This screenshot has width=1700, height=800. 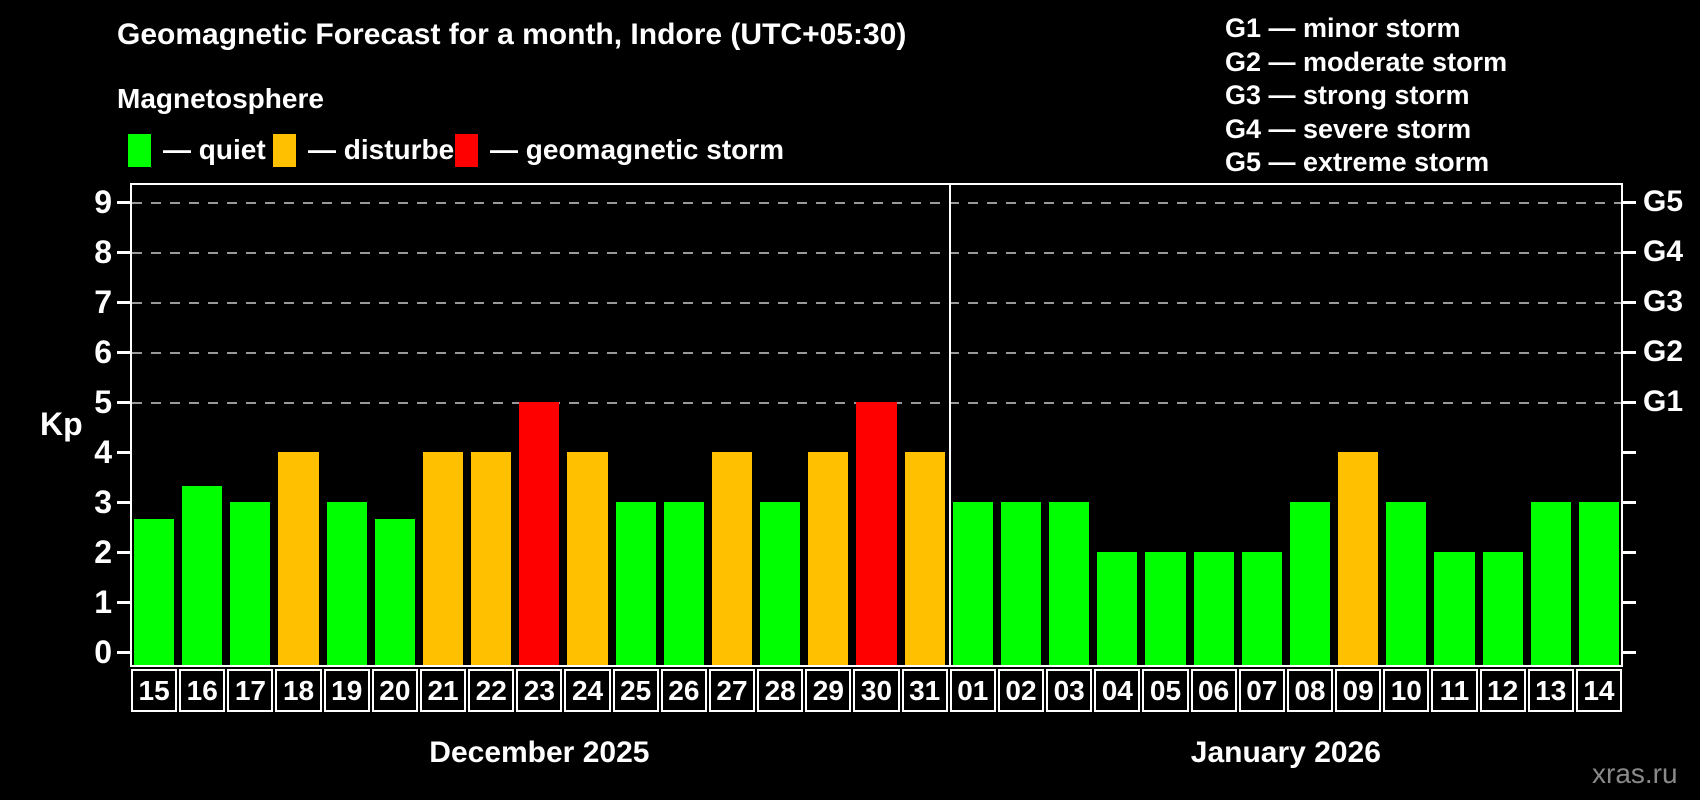 What do you see at coordinates (1117, 690) in the screenshot?
I see `day-label-04: 04` at bounding box center [1117, 690].